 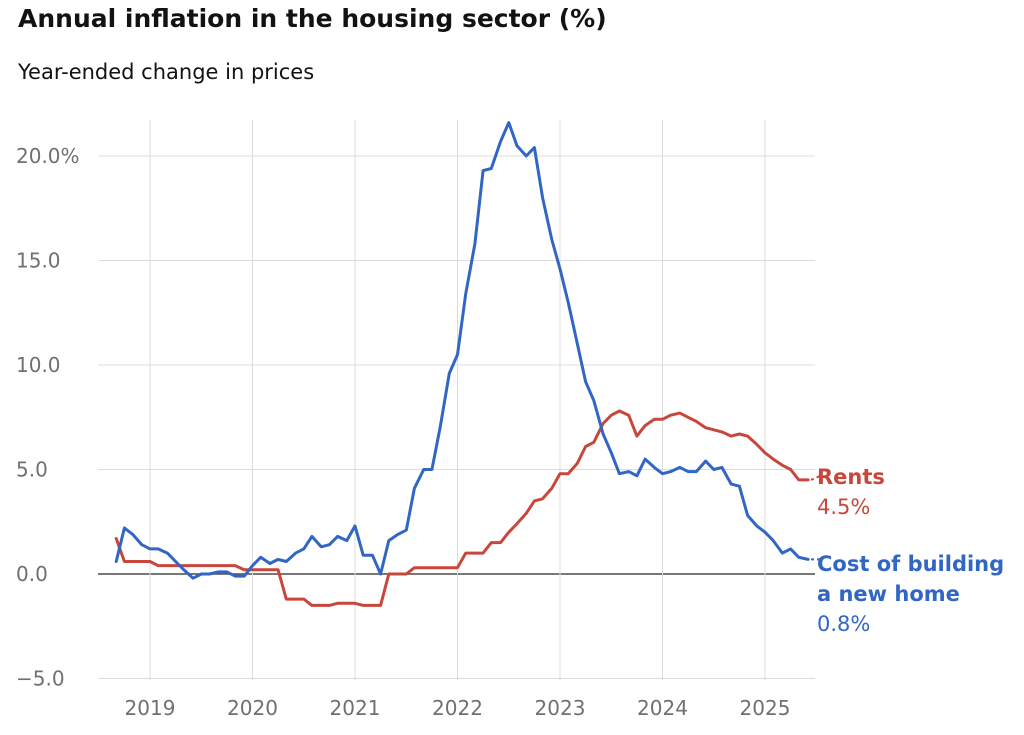 What do you see at coordinates (851, 477) in the screenshot?
I see `series-name-label: Rents` at bounding box center [851, 477].